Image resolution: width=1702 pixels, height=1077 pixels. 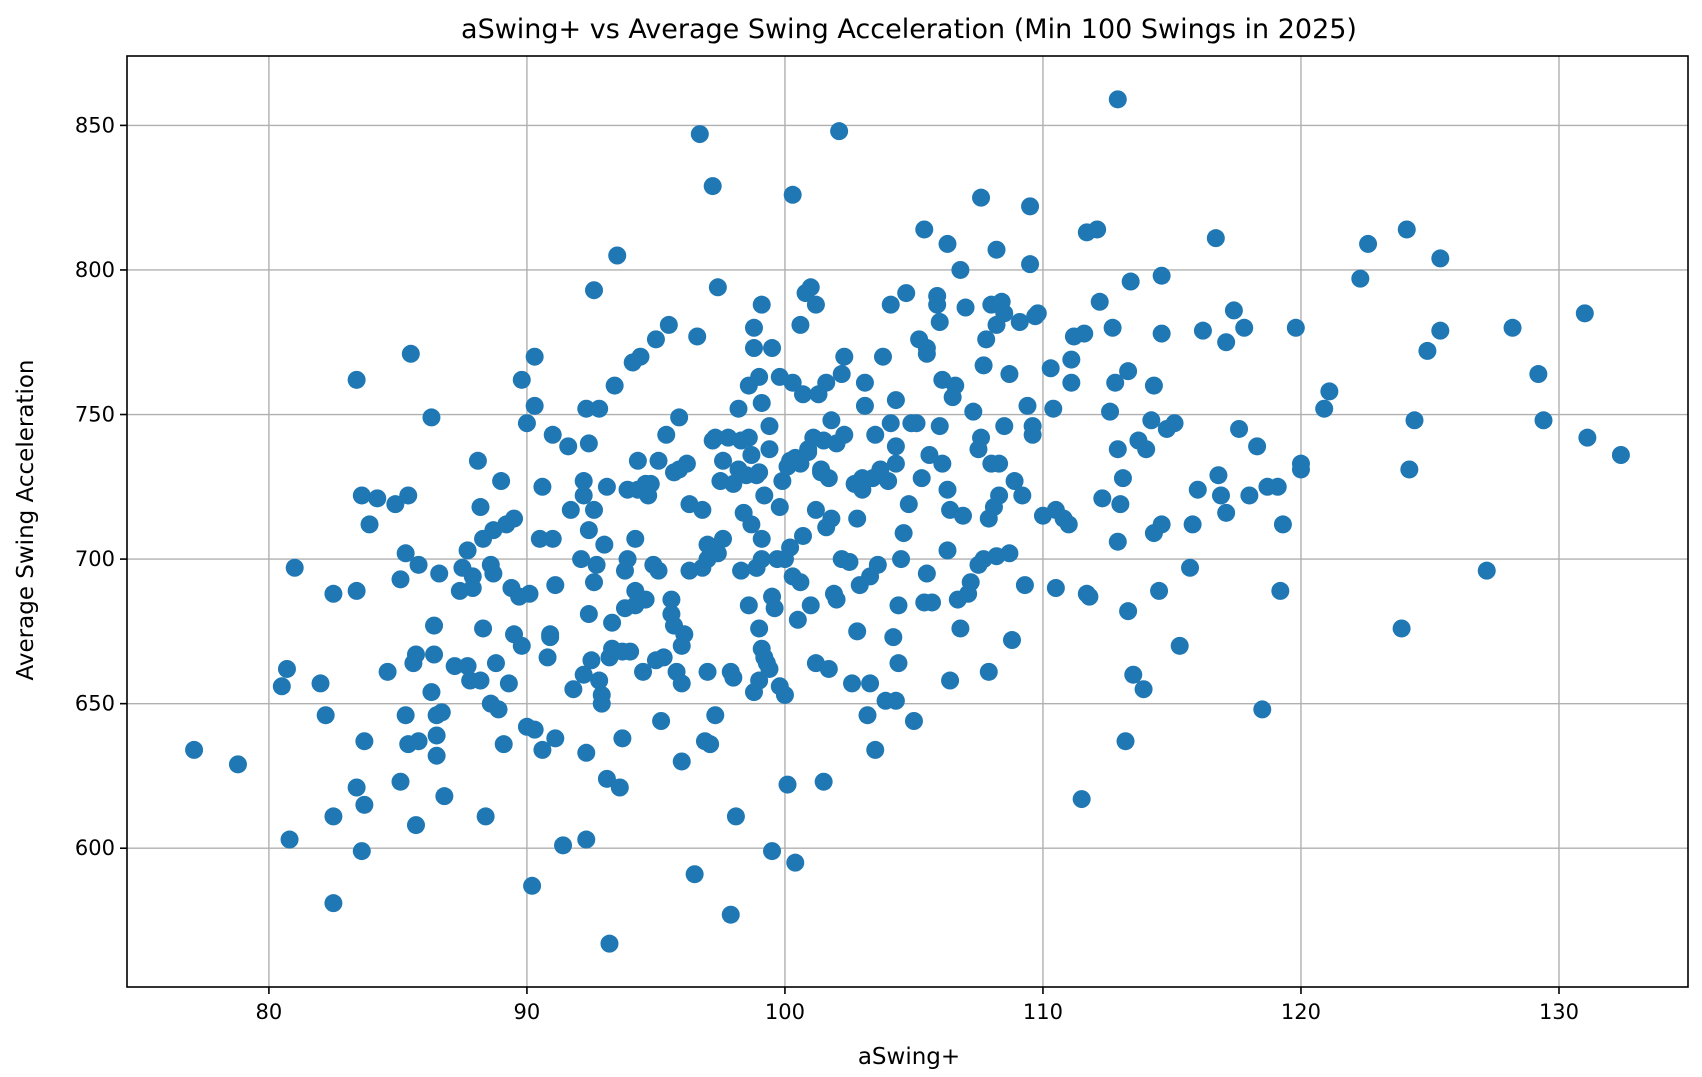 What do you see at coordinates (785, 1012) in the screenshot?
I see `x-tick-label-100: 100` at bounding box center [785, 1012].